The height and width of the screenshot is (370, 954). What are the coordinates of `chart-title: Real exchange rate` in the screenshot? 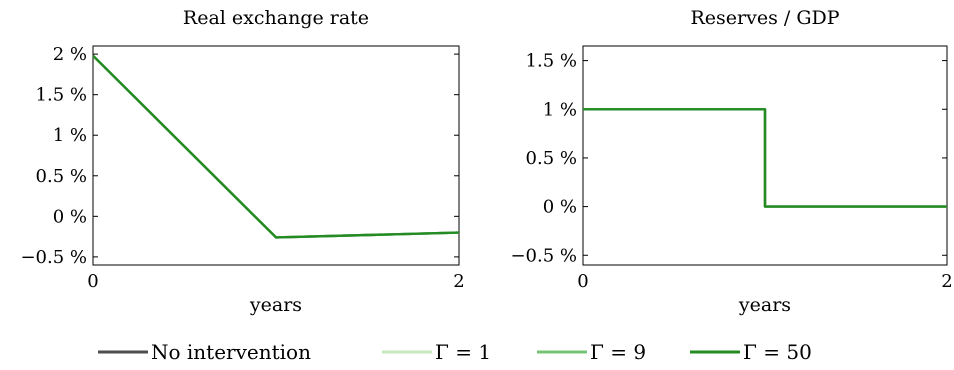 It's located at (276, 18).